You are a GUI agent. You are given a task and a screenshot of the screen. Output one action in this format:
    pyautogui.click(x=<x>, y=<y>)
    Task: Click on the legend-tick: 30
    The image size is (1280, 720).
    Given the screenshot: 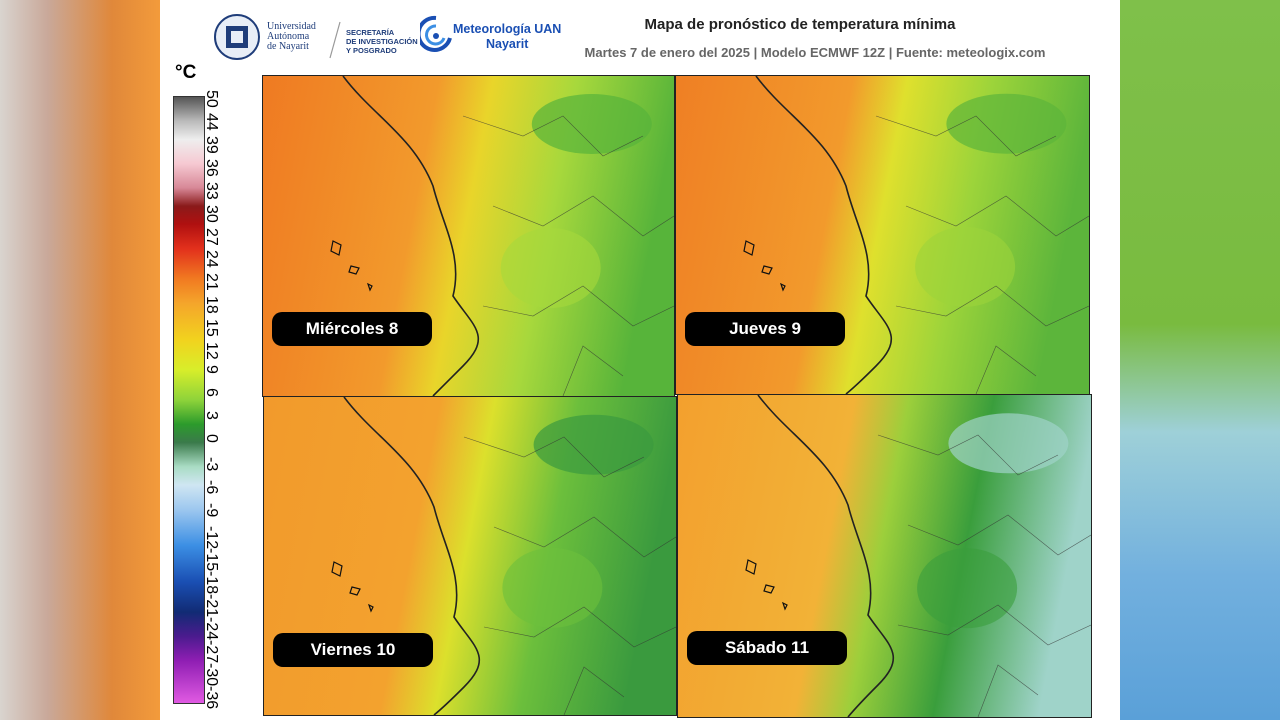 What is the action you would take?
    pyautogui.click(x=211, y=213)
    